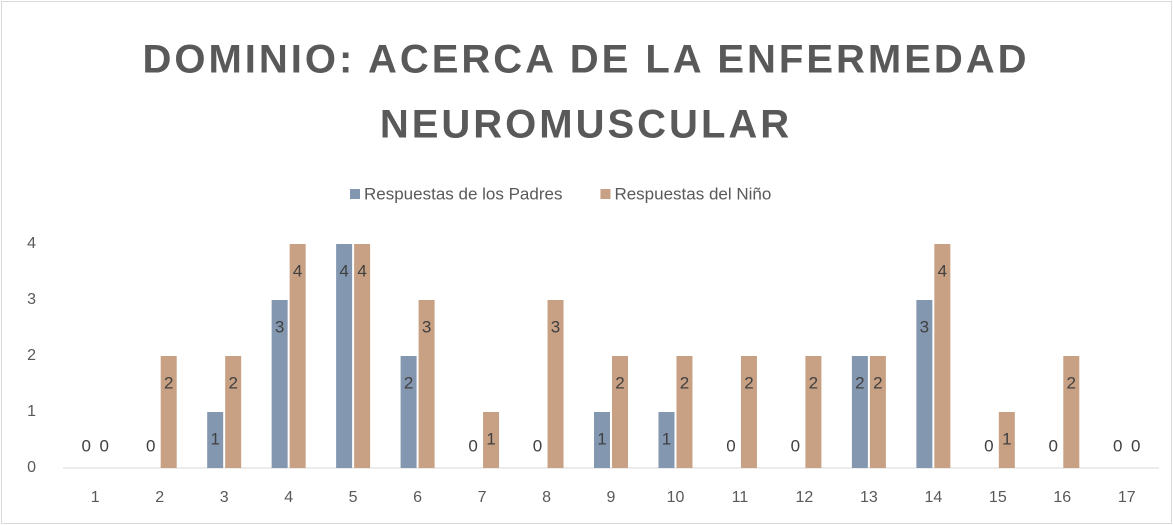 The height and width of the screenshot is (525, 1173). What do you see at coordinates (586, 125) in the screenshot?
I see `chart-title: NEUROMUSCULAR` at bounding box center [586, 125].